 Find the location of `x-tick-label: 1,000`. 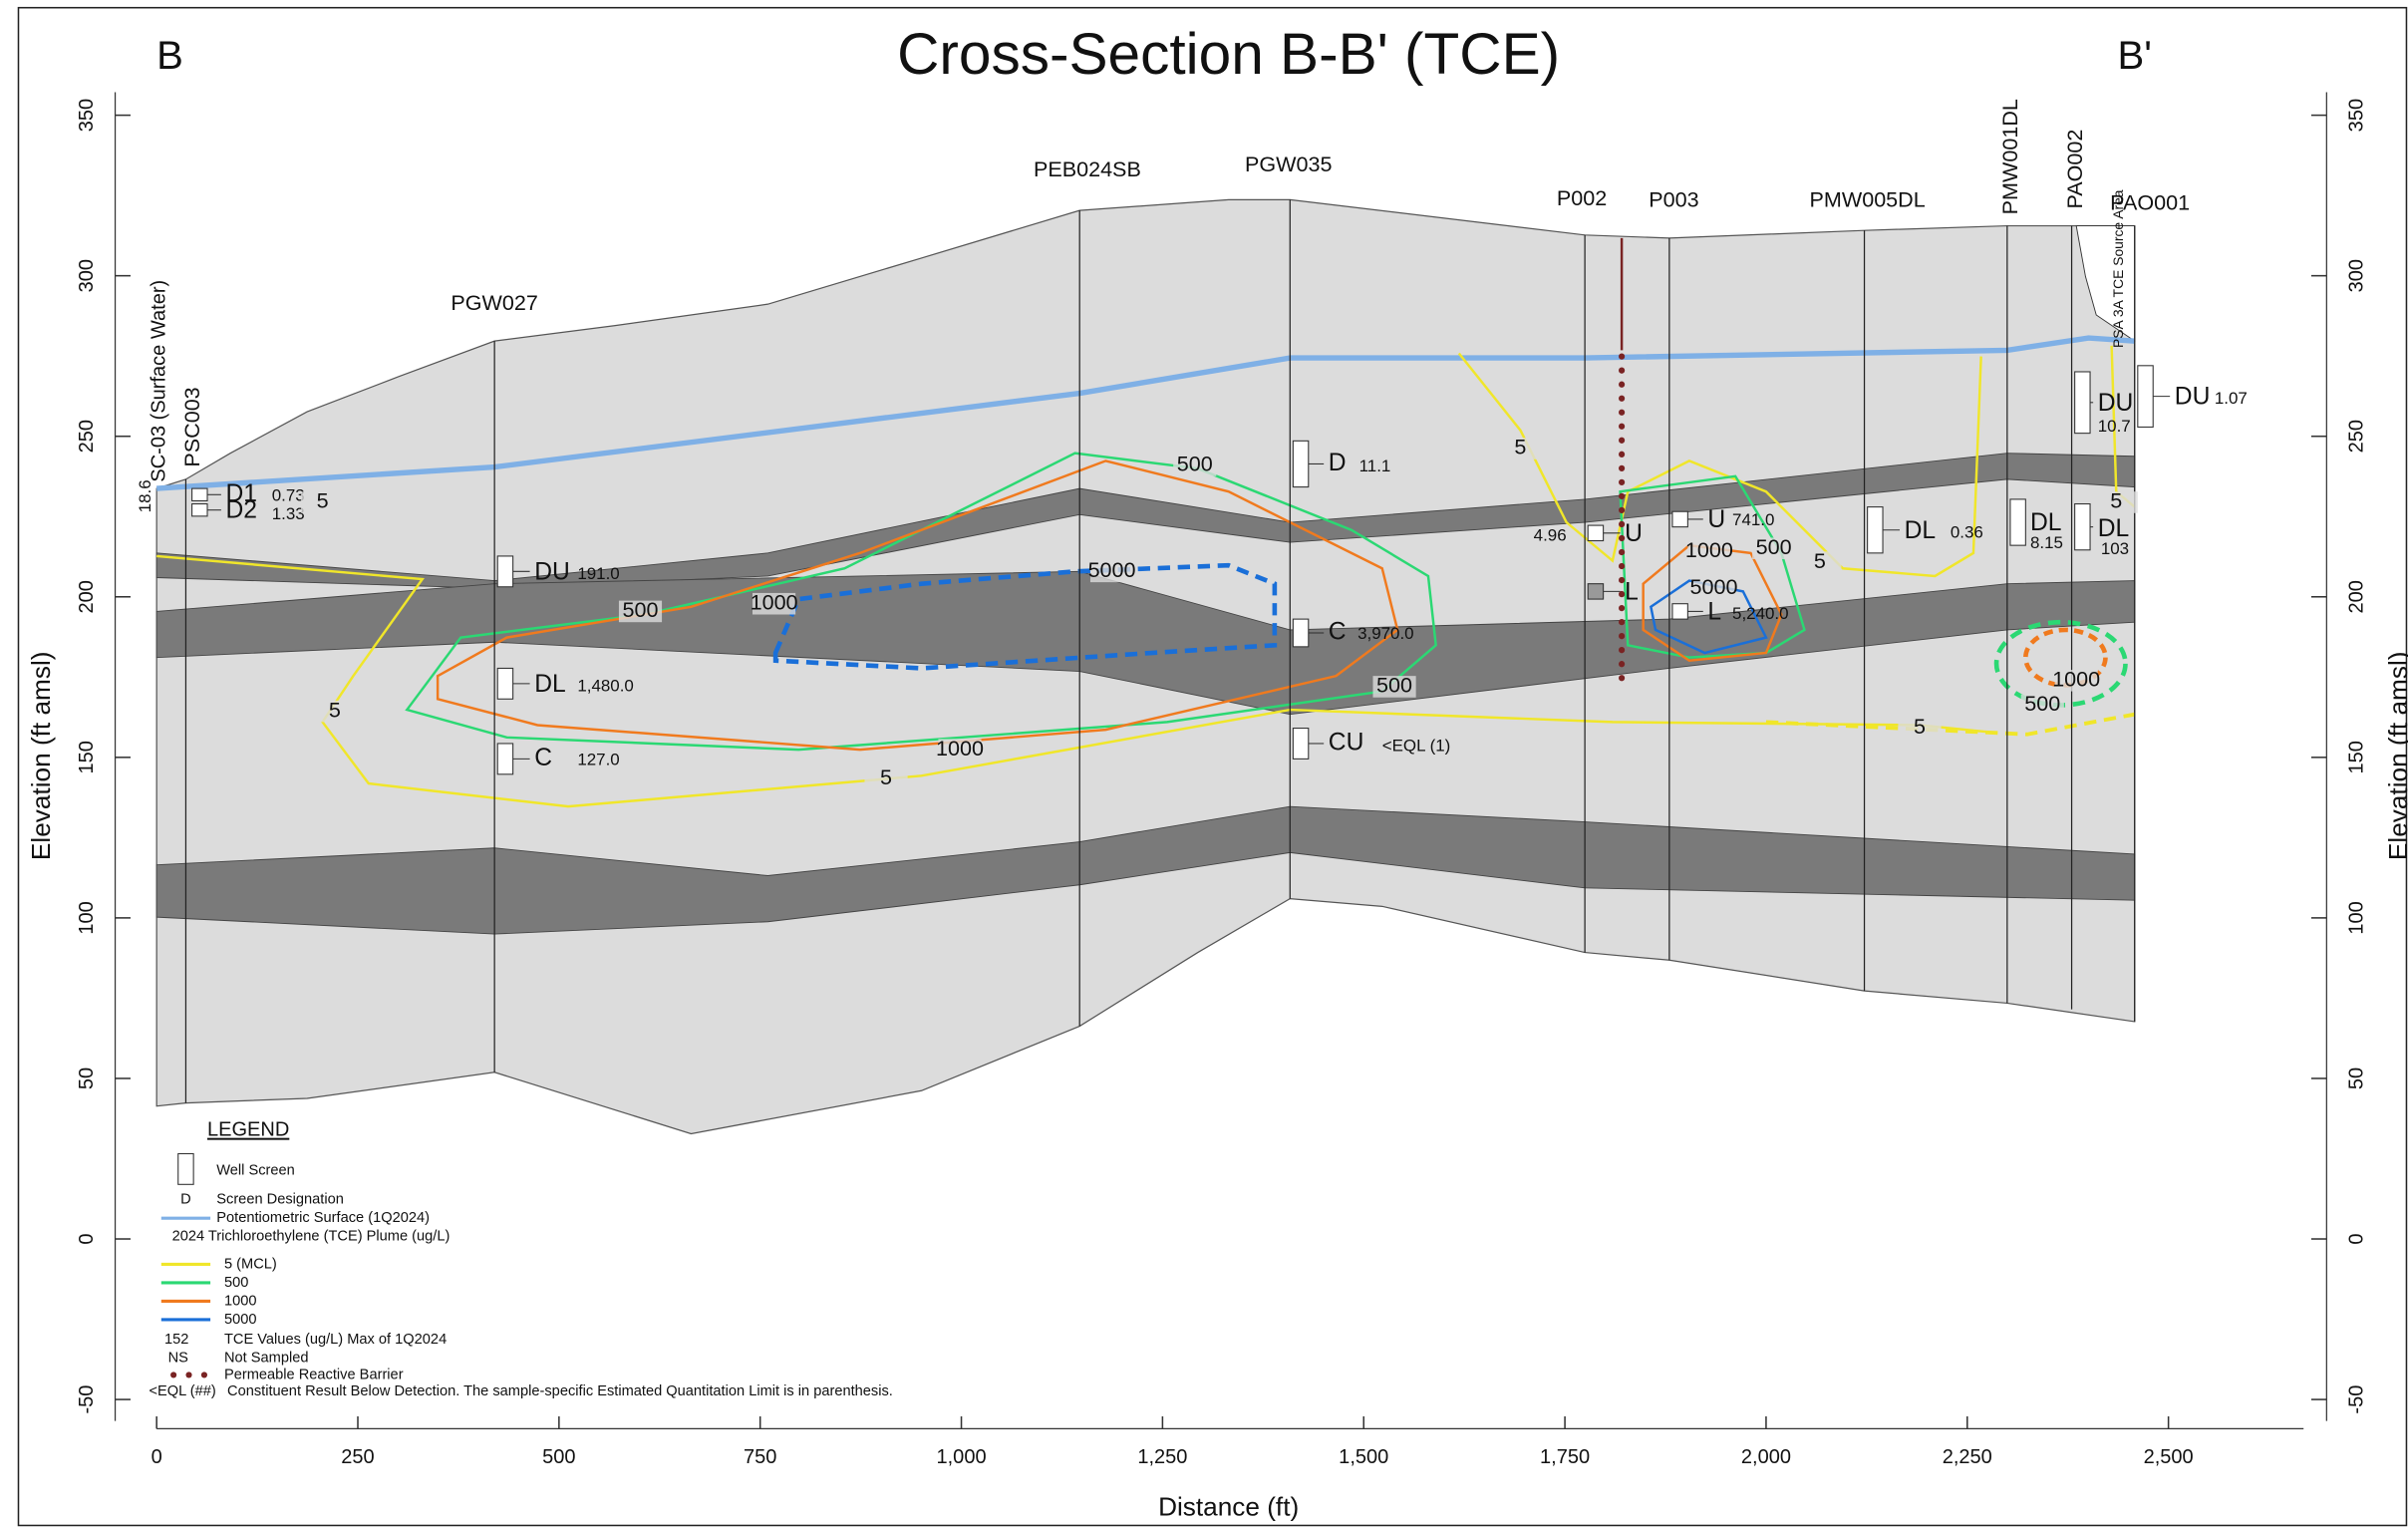

x-tick-label: 1,000 is located at coordinates (962, 1457).